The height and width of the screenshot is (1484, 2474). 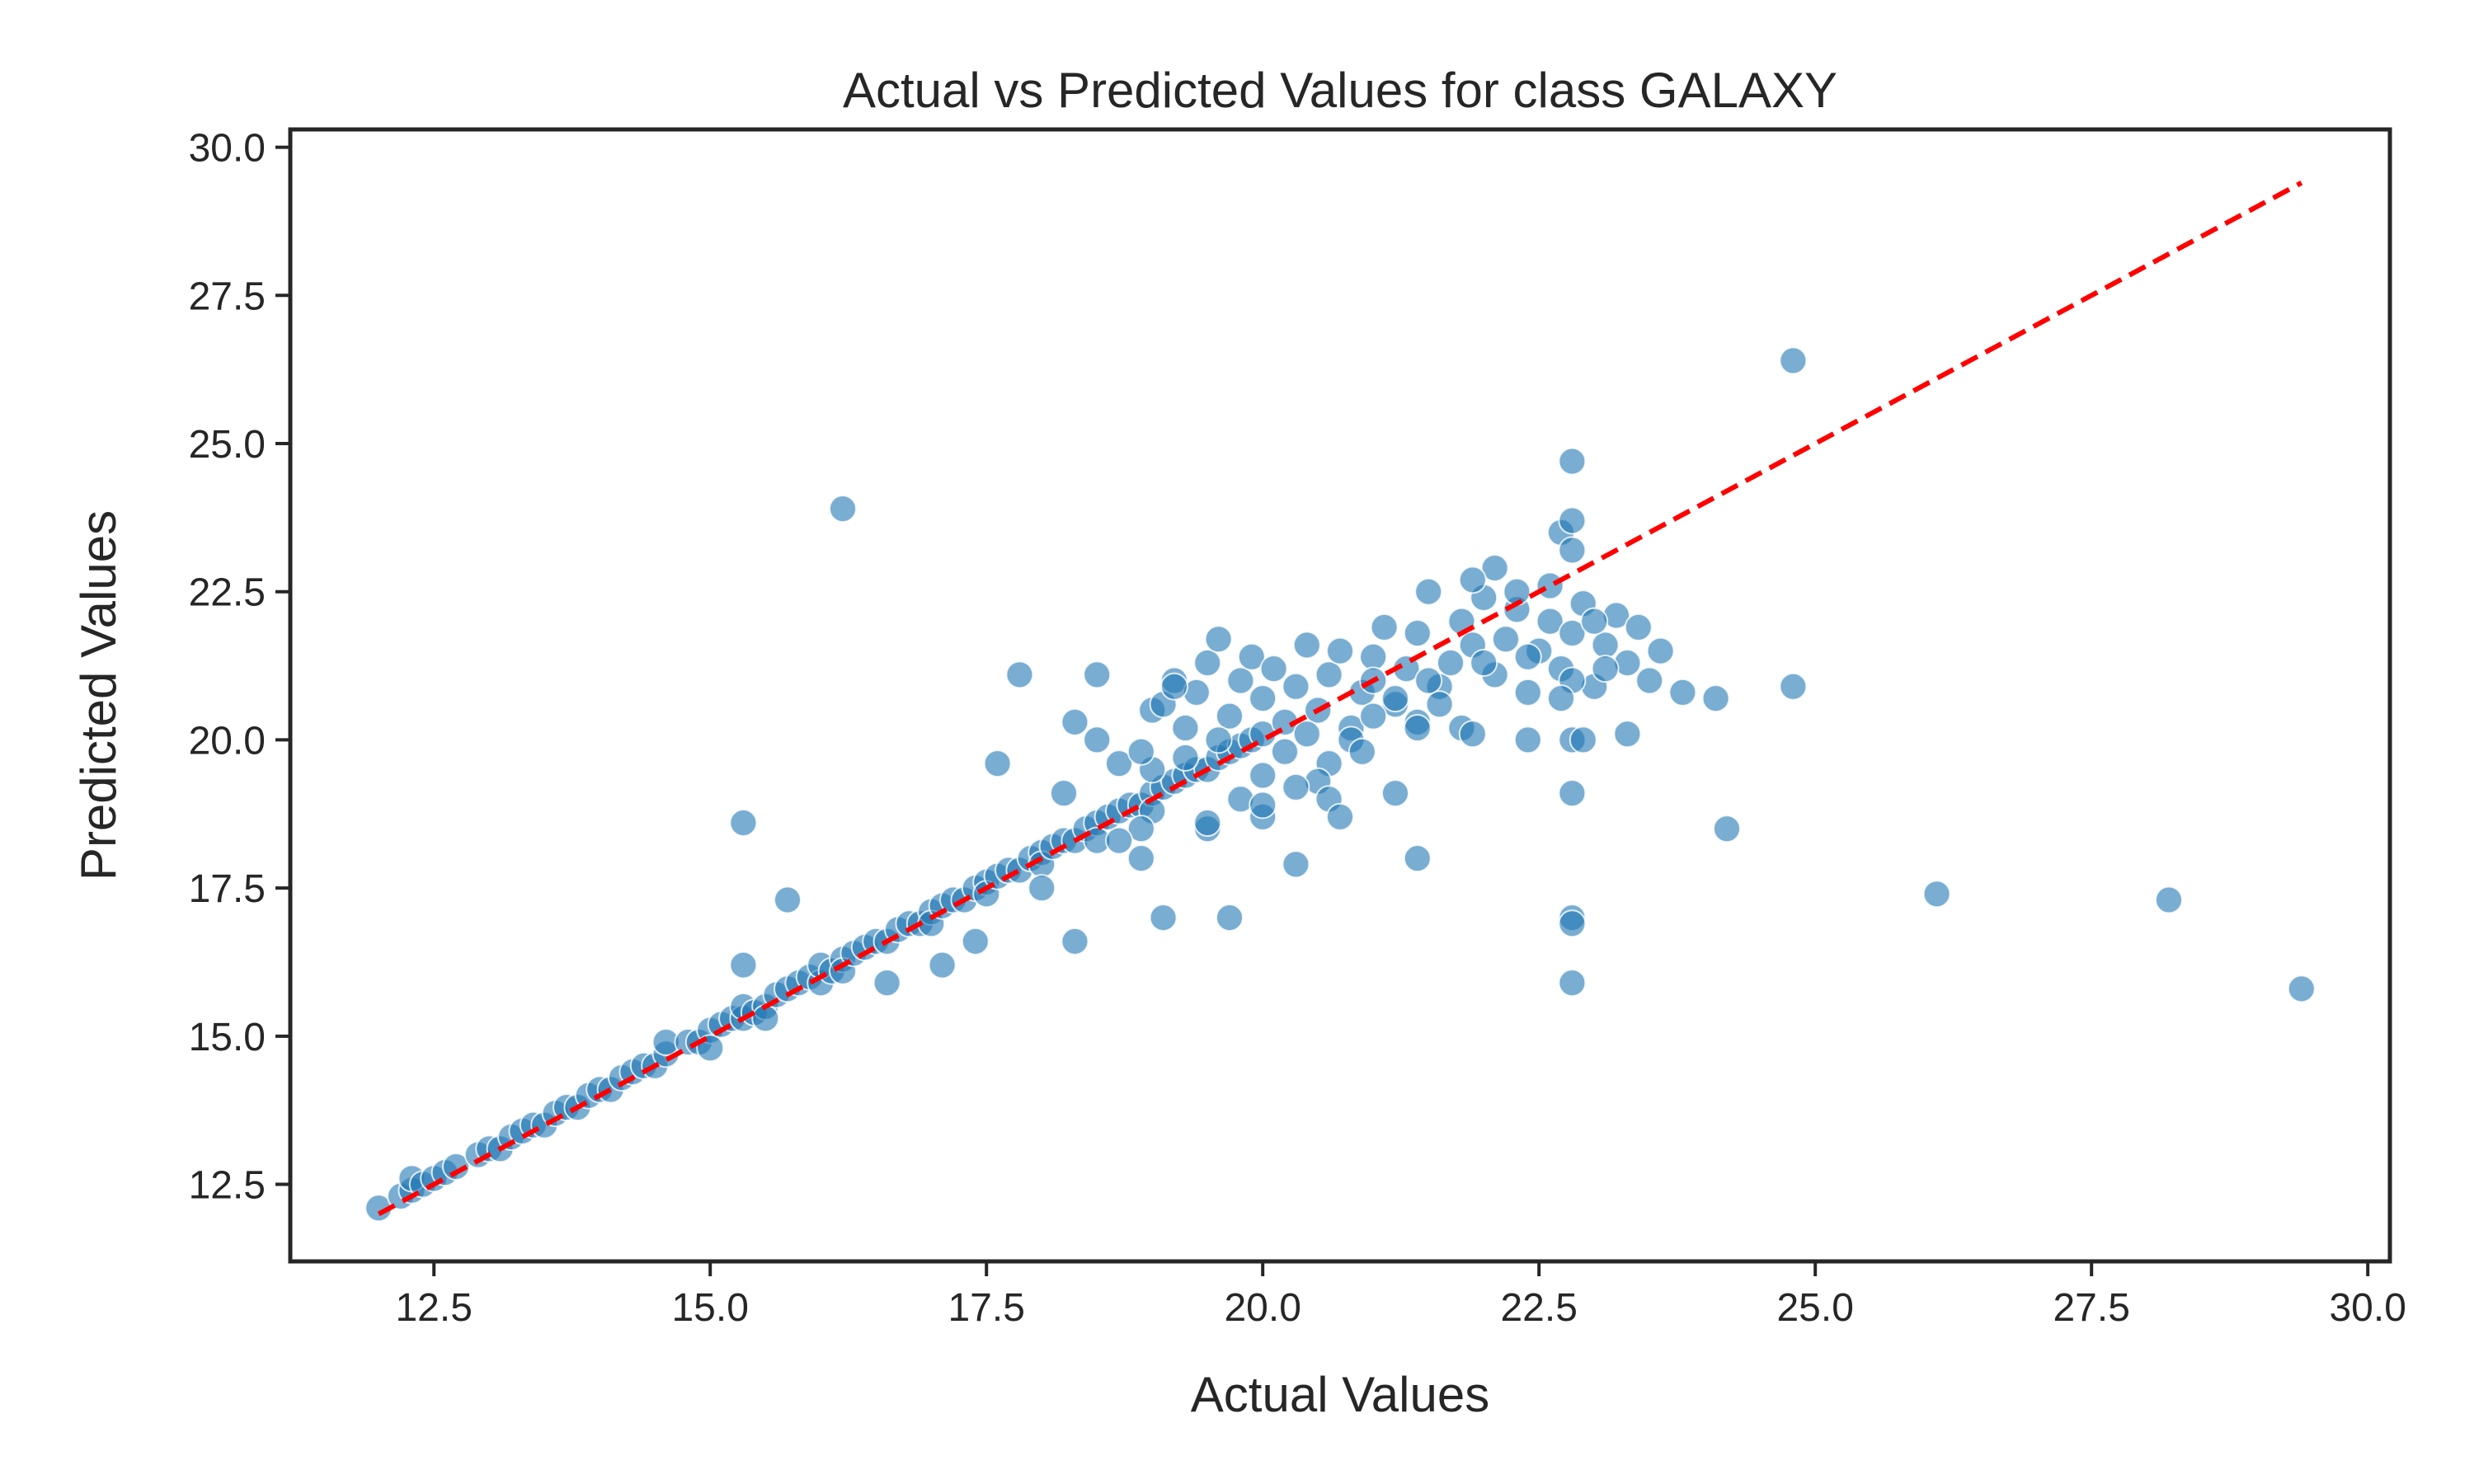 What do you see at coordinates (227, 741) in the screenshot?
I see `y-tick-label: 20.0` at bounding box center [227, 741].